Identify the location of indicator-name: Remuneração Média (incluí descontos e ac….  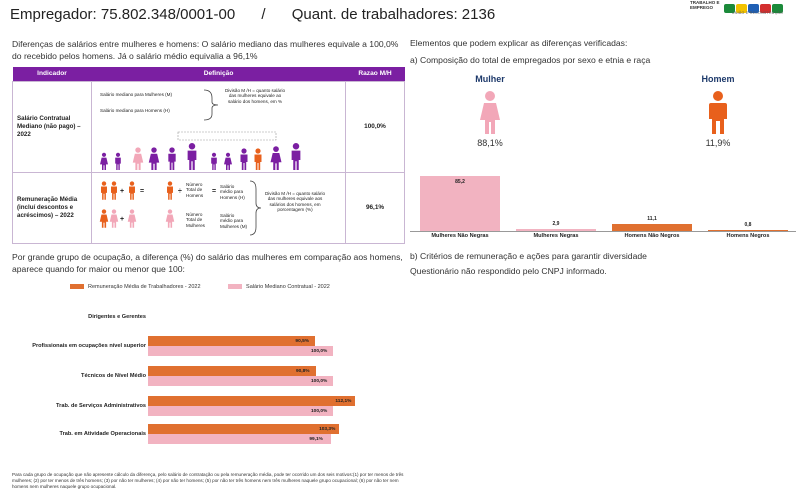
(52, 207).